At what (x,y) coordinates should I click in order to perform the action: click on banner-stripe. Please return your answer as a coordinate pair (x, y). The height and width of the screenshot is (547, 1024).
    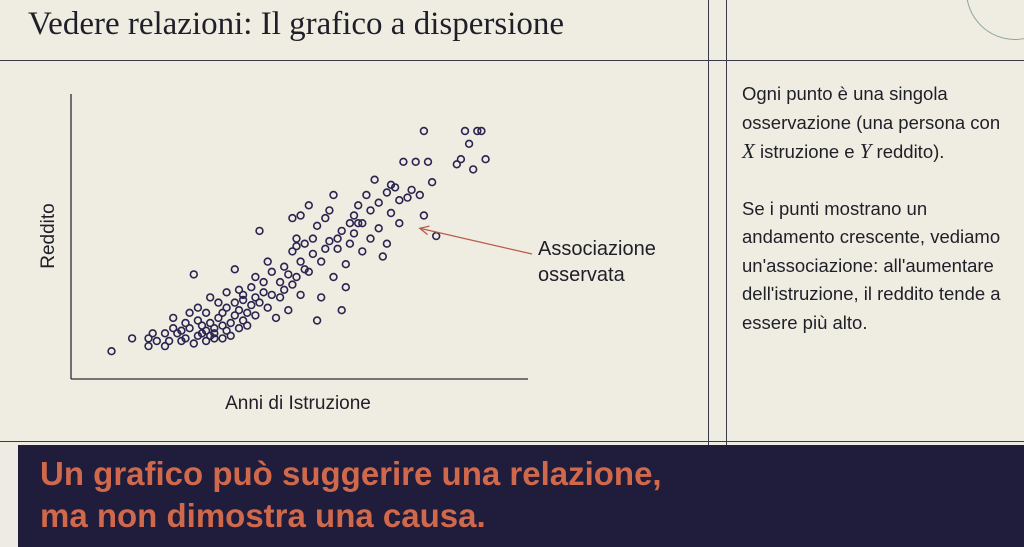
    Looking at the image, I should click on (9, 496).